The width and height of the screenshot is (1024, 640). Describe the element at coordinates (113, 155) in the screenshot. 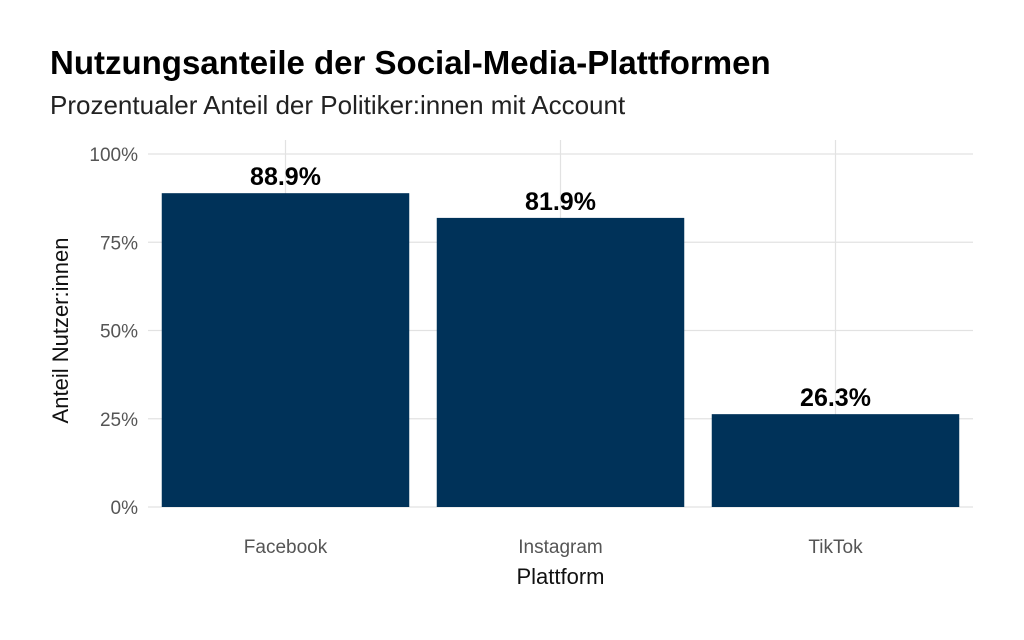

I see `y-tick-label: 100%` at that location.